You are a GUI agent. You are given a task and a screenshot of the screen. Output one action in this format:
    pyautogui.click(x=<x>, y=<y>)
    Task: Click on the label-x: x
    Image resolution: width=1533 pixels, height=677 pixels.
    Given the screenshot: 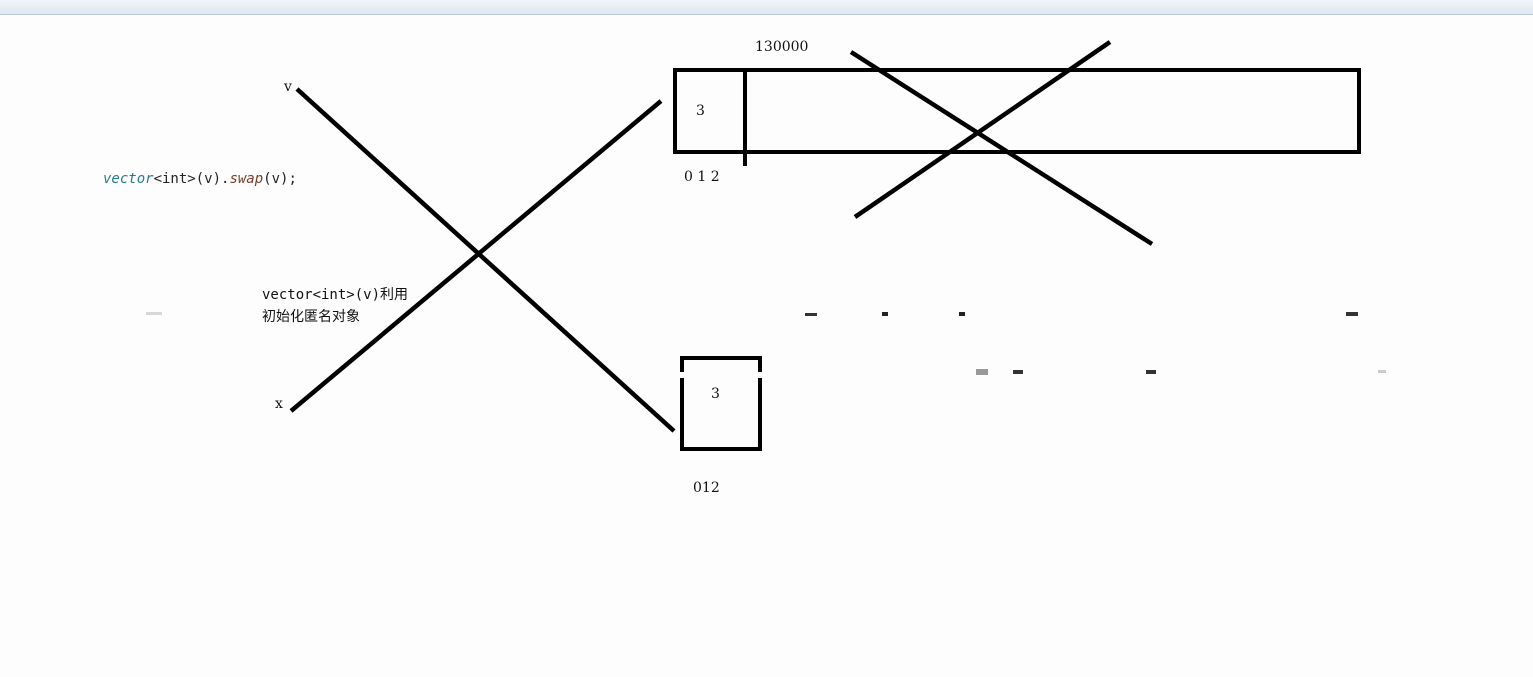 What is the action you would take?
    pyautogui.click(x=279, y=404)
    